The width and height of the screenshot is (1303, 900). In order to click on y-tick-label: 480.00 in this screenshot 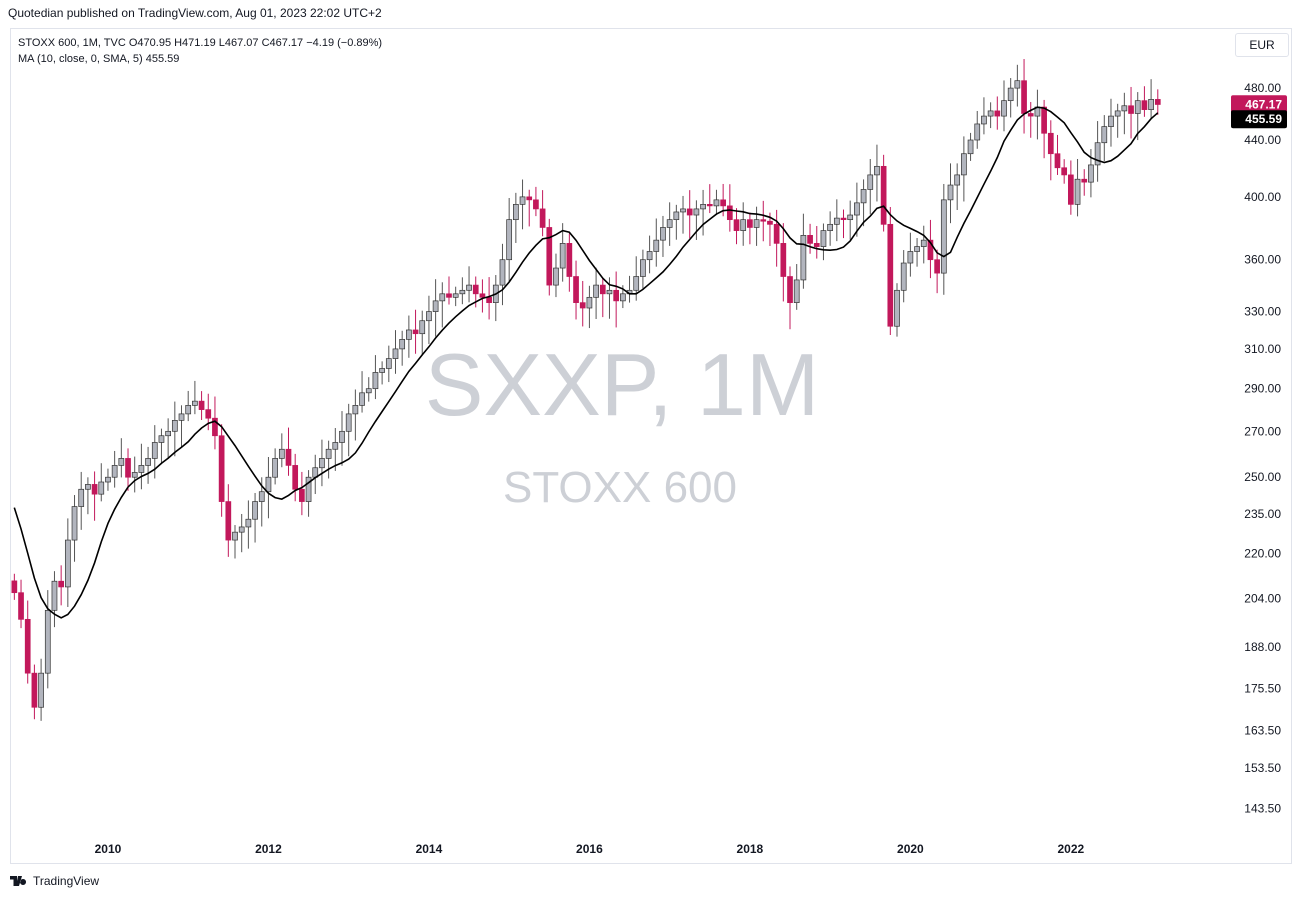, I will do `click(1262, 88)`.